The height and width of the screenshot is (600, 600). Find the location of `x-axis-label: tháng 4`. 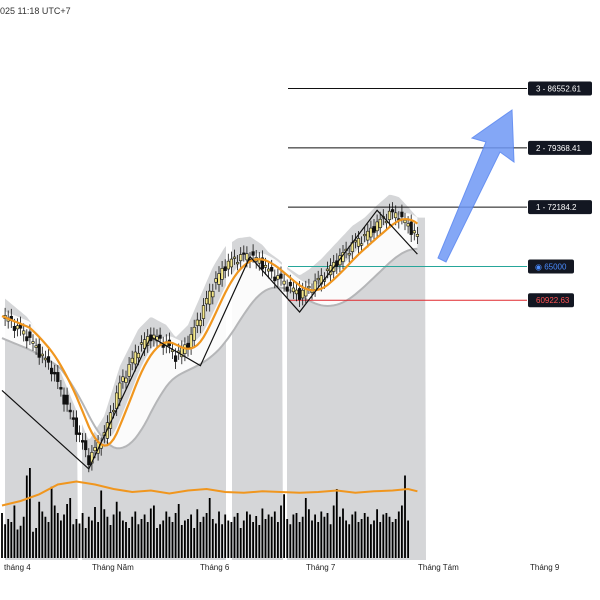

x-axis-label: tháng 4 is located at coordinates (17, 567).